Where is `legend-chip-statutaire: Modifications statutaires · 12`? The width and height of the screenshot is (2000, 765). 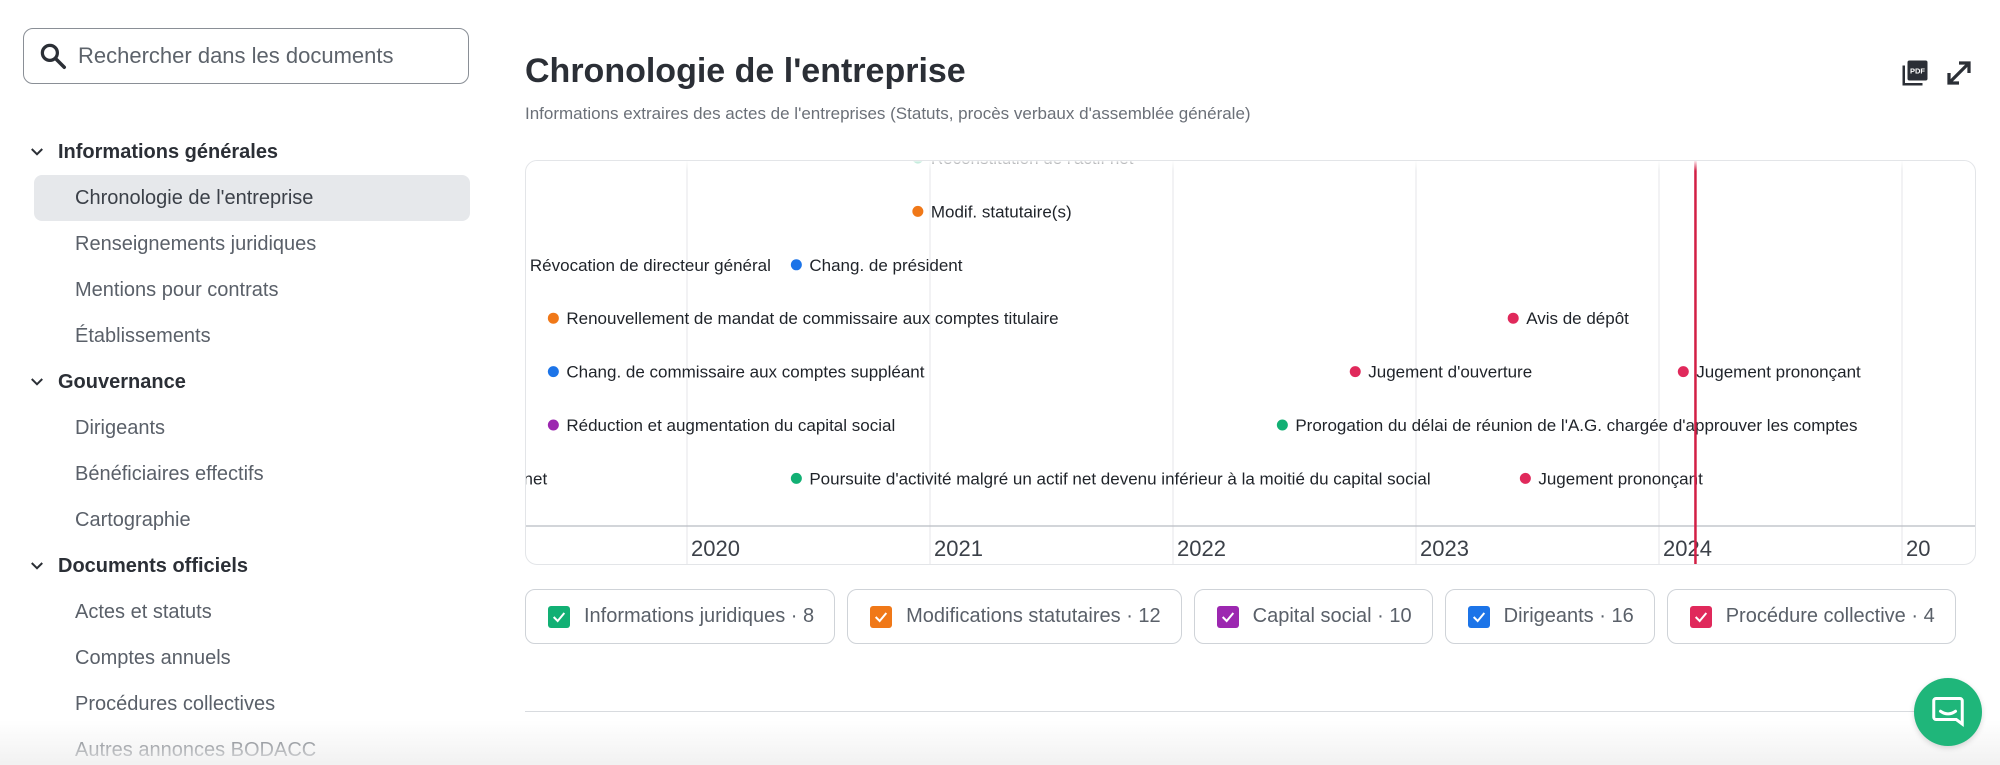
legend-chip-statutaire: Modifications statutaires · 12 is located at coordinates (1014, 616).